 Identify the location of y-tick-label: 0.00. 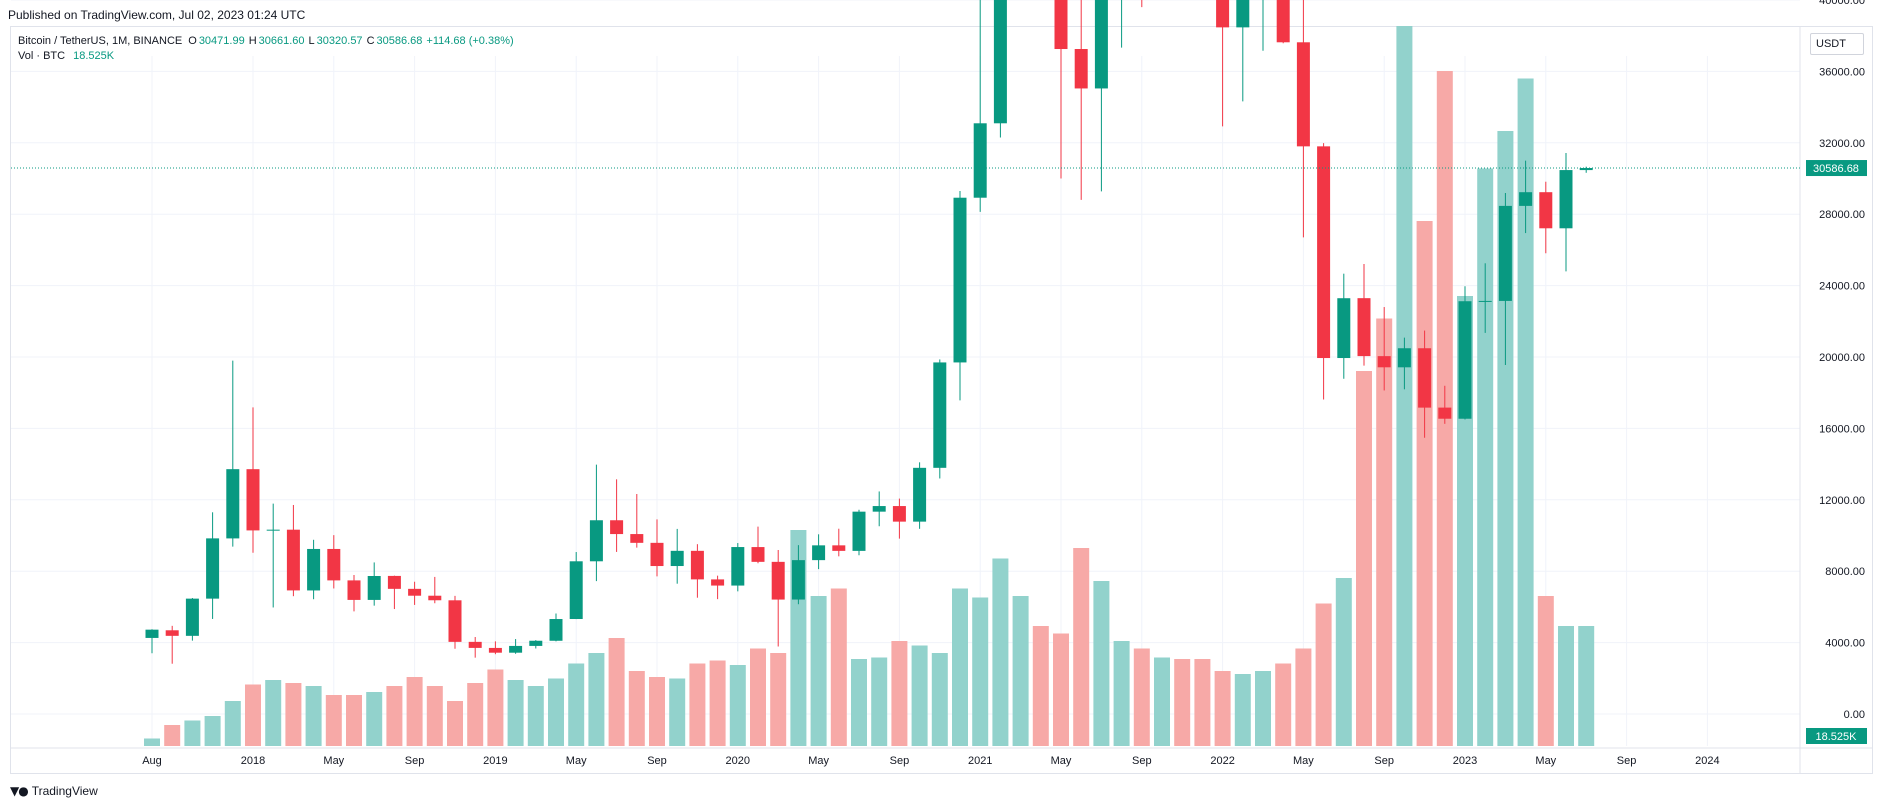
(1854, 715).